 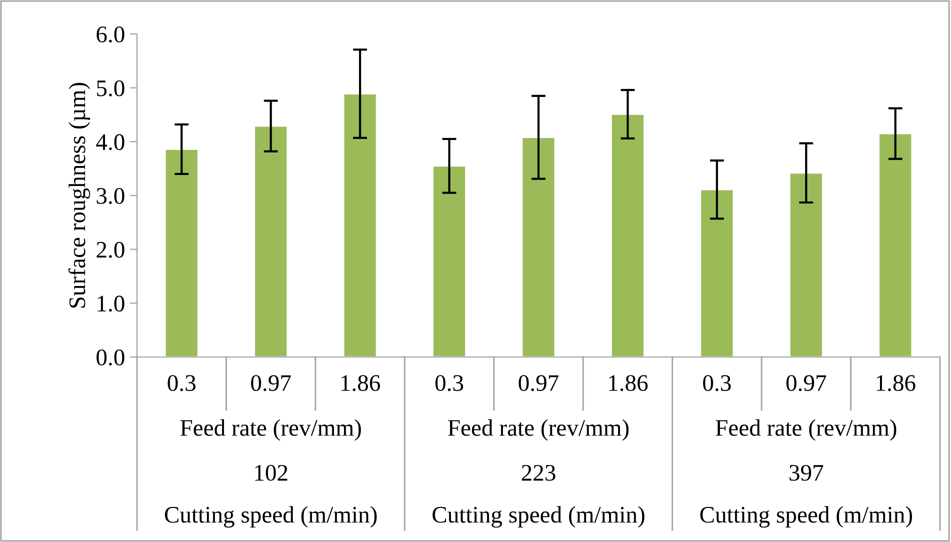 What do you see at coordinates (110, 196) in the screenshot?
I see `y-tick-label: 3.0` at bounding box center [110, 196].